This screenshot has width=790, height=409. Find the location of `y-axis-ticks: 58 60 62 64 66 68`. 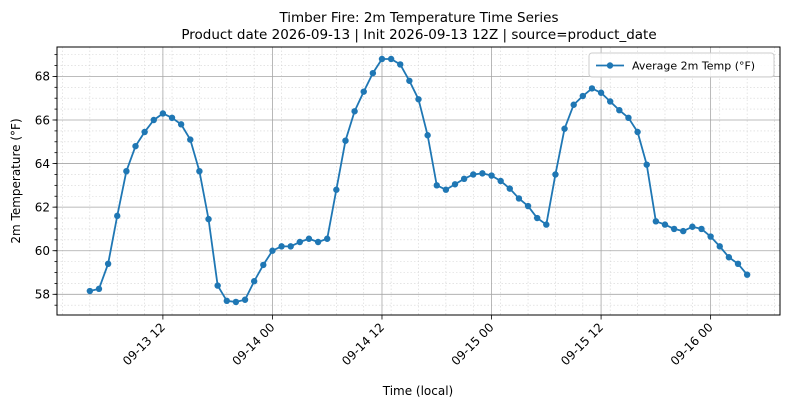

y-axis-ticks: 58 60 62 64 66 68 is located at coordinates (46, 180).